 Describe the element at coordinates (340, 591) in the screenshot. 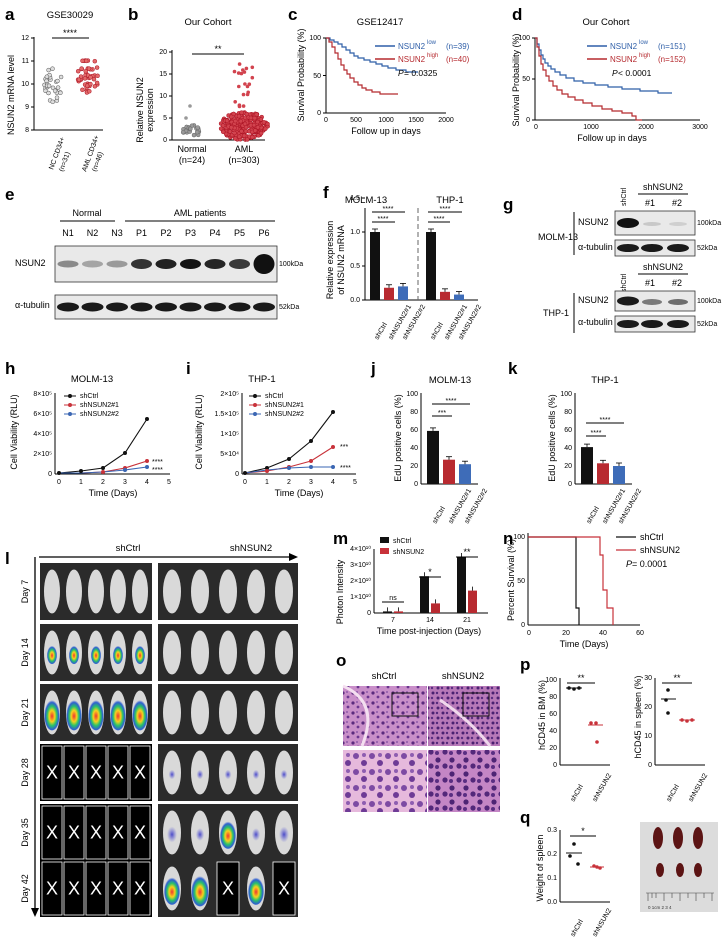

I see `panel-m-ylabel: Photon Intensity` at that location.